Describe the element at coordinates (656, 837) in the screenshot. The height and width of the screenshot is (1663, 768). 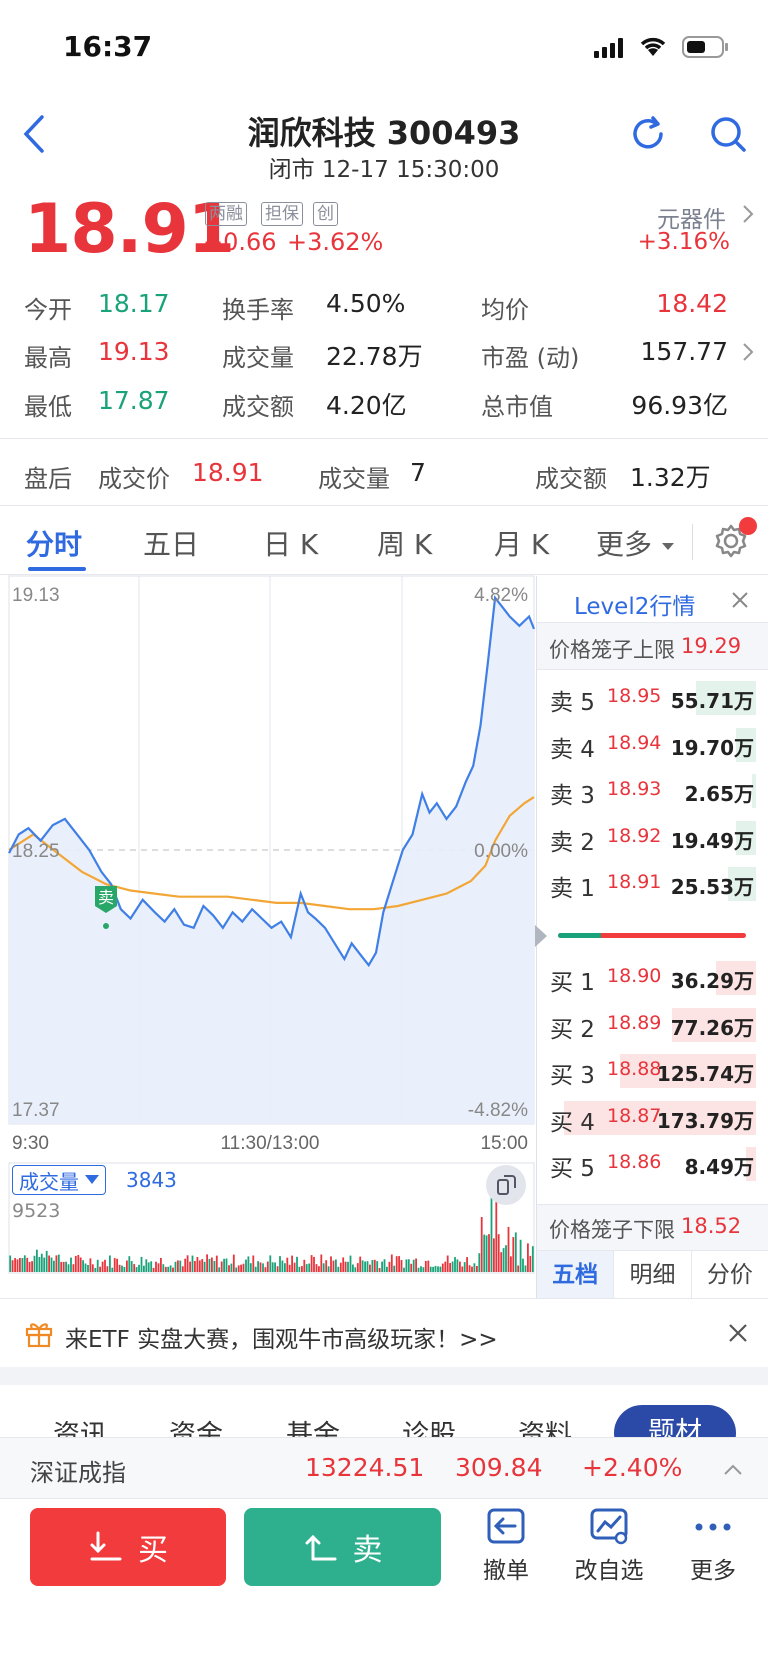
I see `ask-row: 卖 2 18.92 19.49万` at that location.